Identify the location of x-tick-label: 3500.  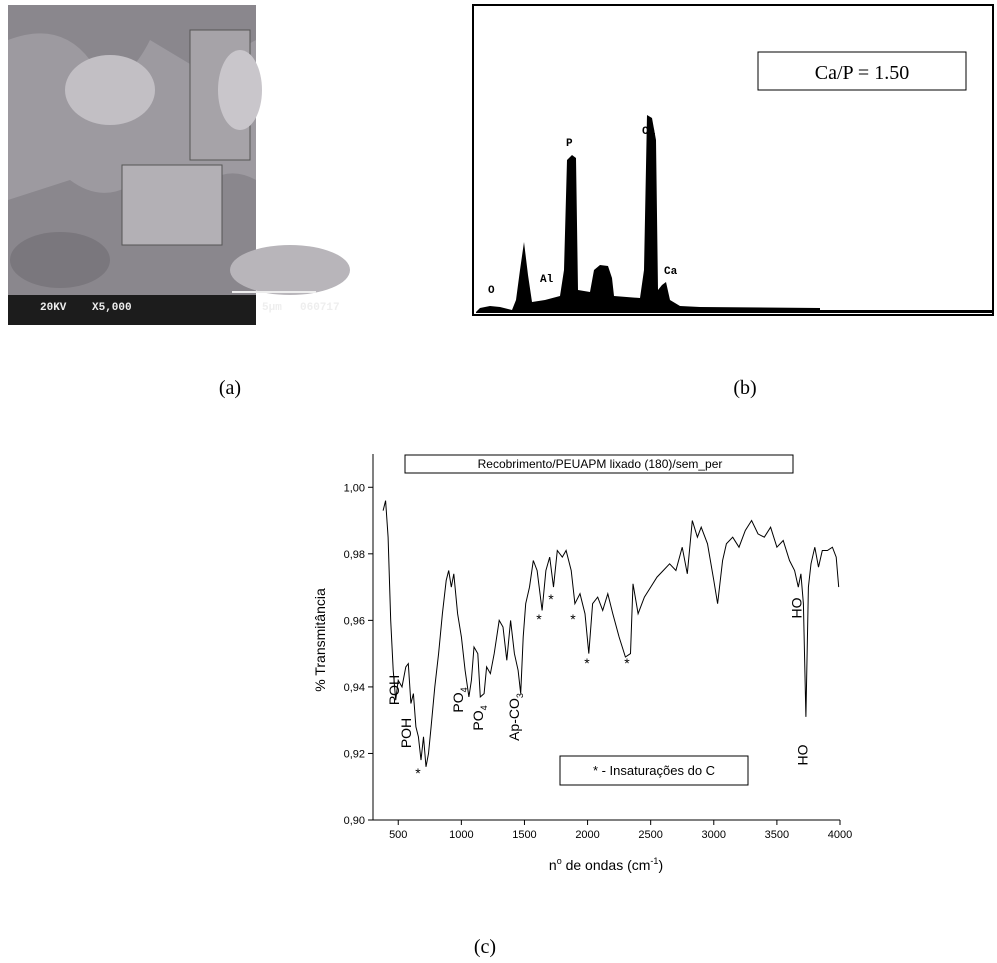
(777, 835).